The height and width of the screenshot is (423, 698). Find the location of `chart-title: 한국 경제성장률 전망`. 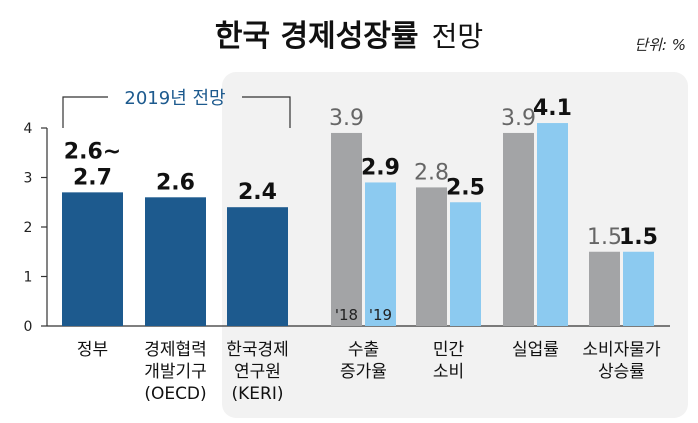

chart-title: 한국 경제성장률 전망 is located at coordinates (349, 36).